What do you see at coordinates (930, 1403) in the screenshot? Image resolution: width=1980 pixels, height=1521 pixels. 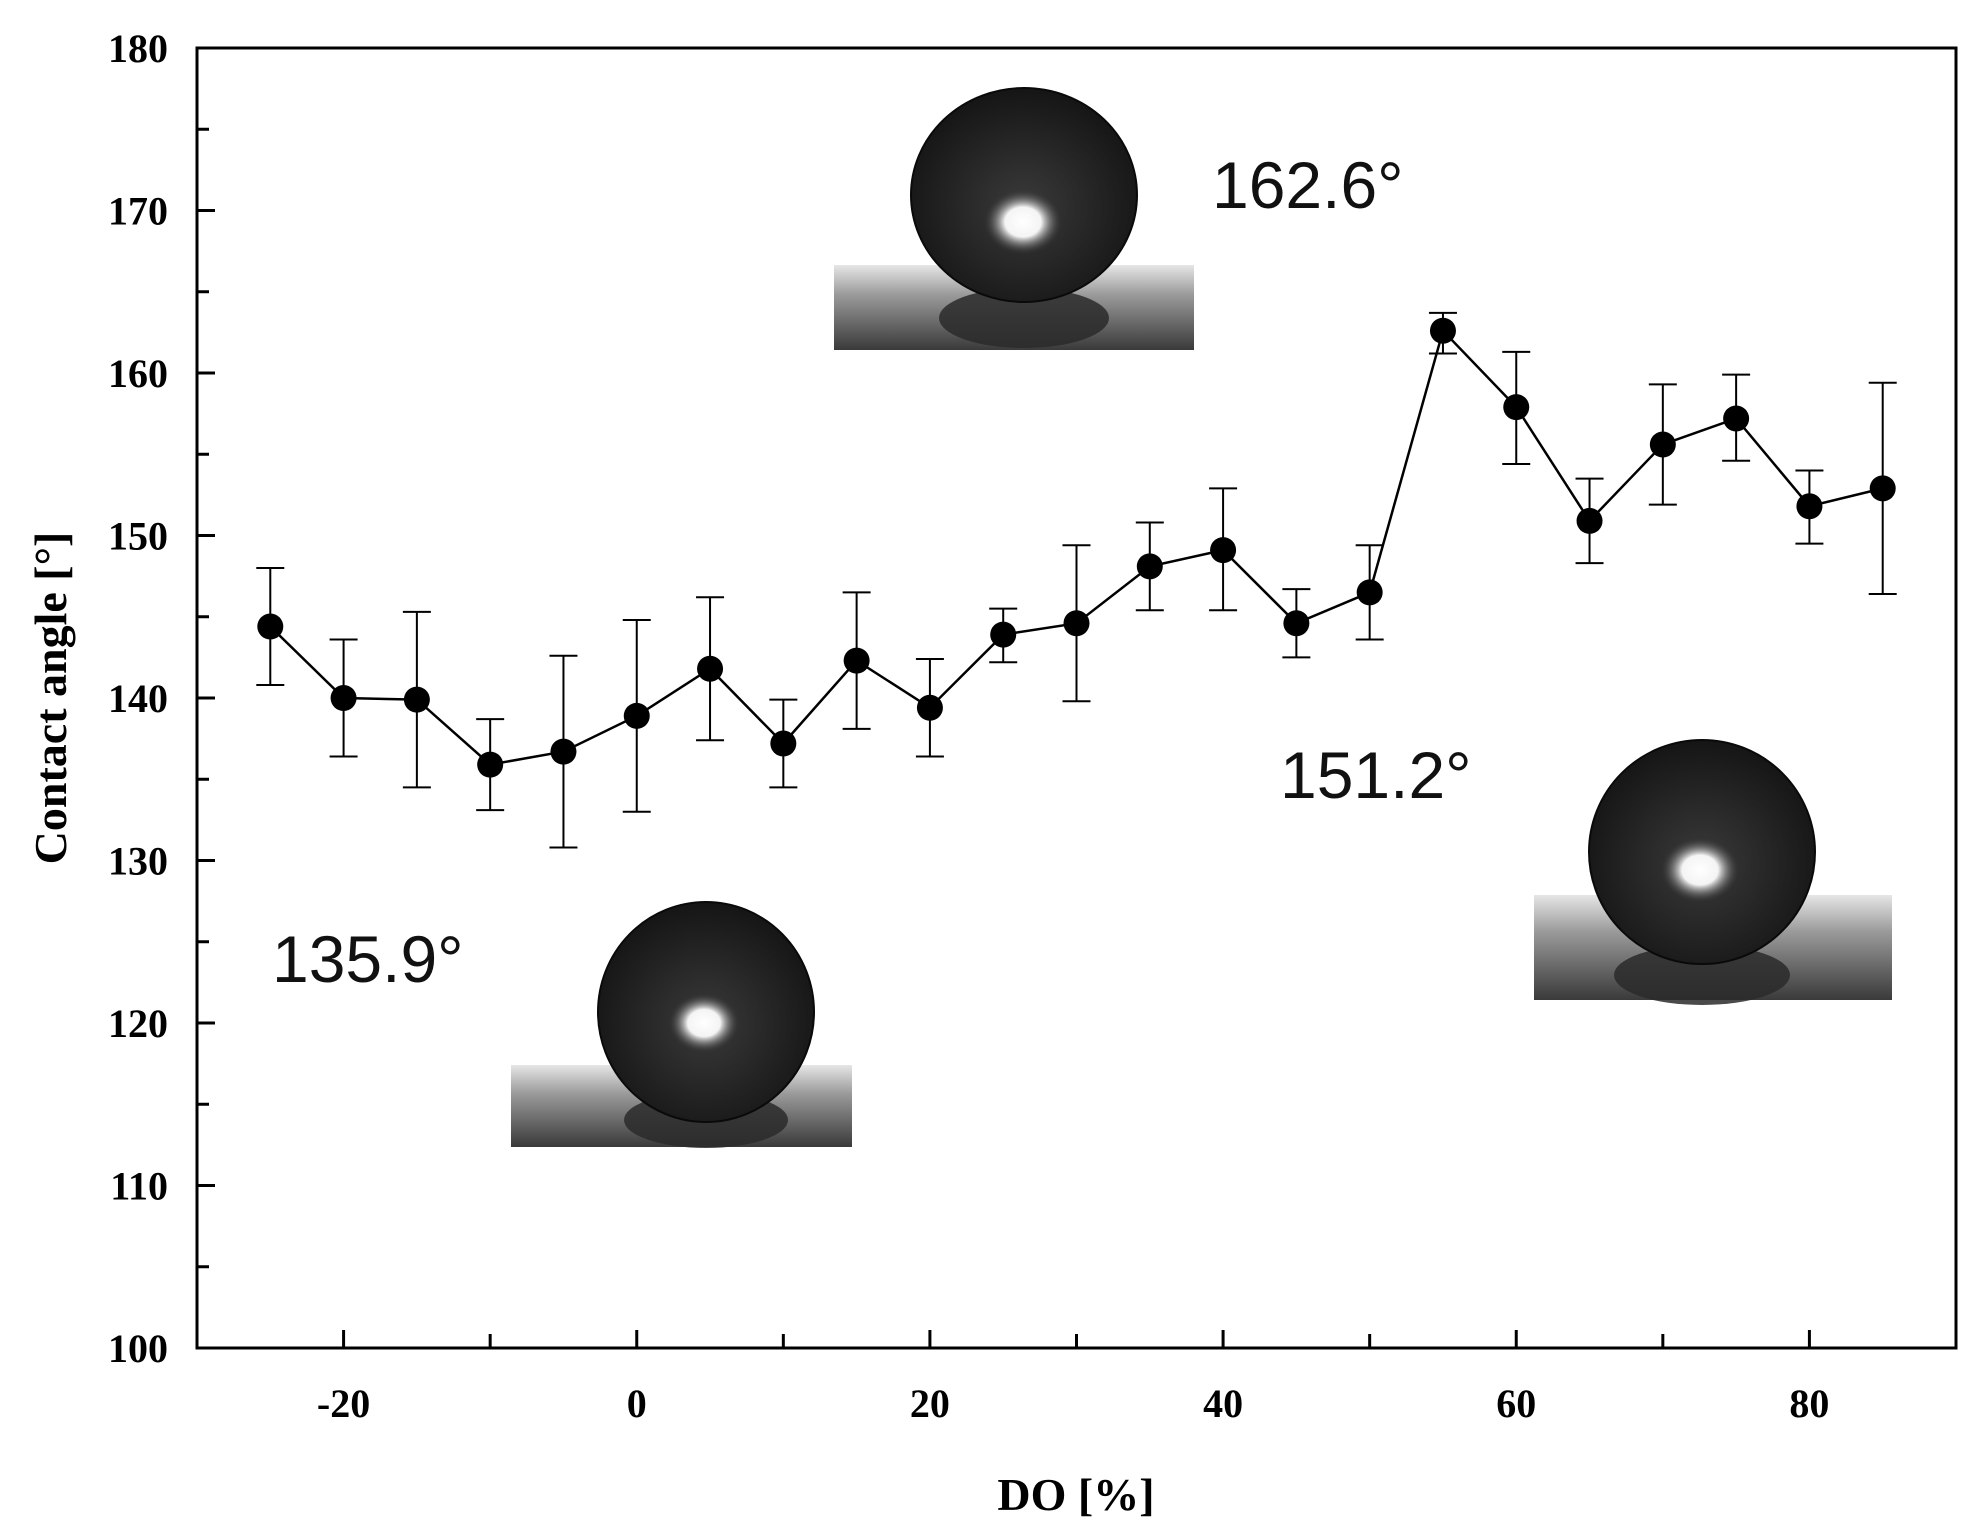 I see `x-tick-label: 20` at bounding box center [930, 1403].